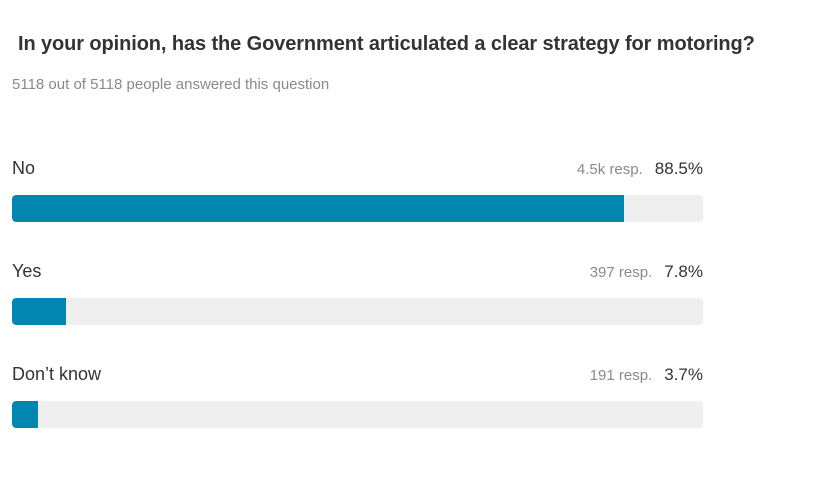  I want to click on response-count: 397 resp., so click(621, 272).